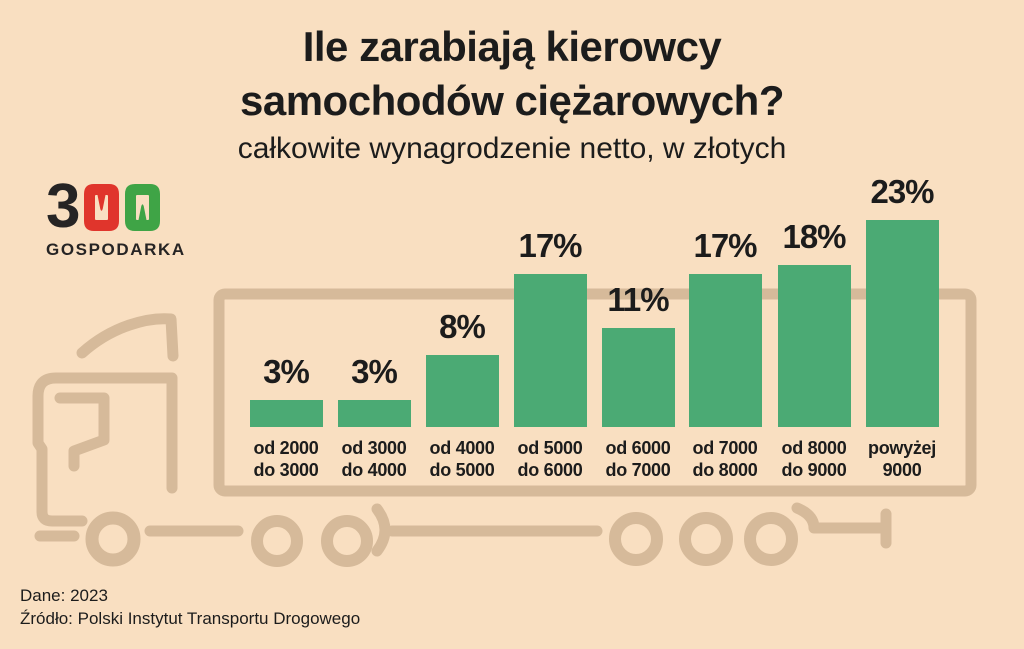  Describe the element at coordinates (286, 448) in the screenshot. I see `category-line-1: od 2000` at that location.